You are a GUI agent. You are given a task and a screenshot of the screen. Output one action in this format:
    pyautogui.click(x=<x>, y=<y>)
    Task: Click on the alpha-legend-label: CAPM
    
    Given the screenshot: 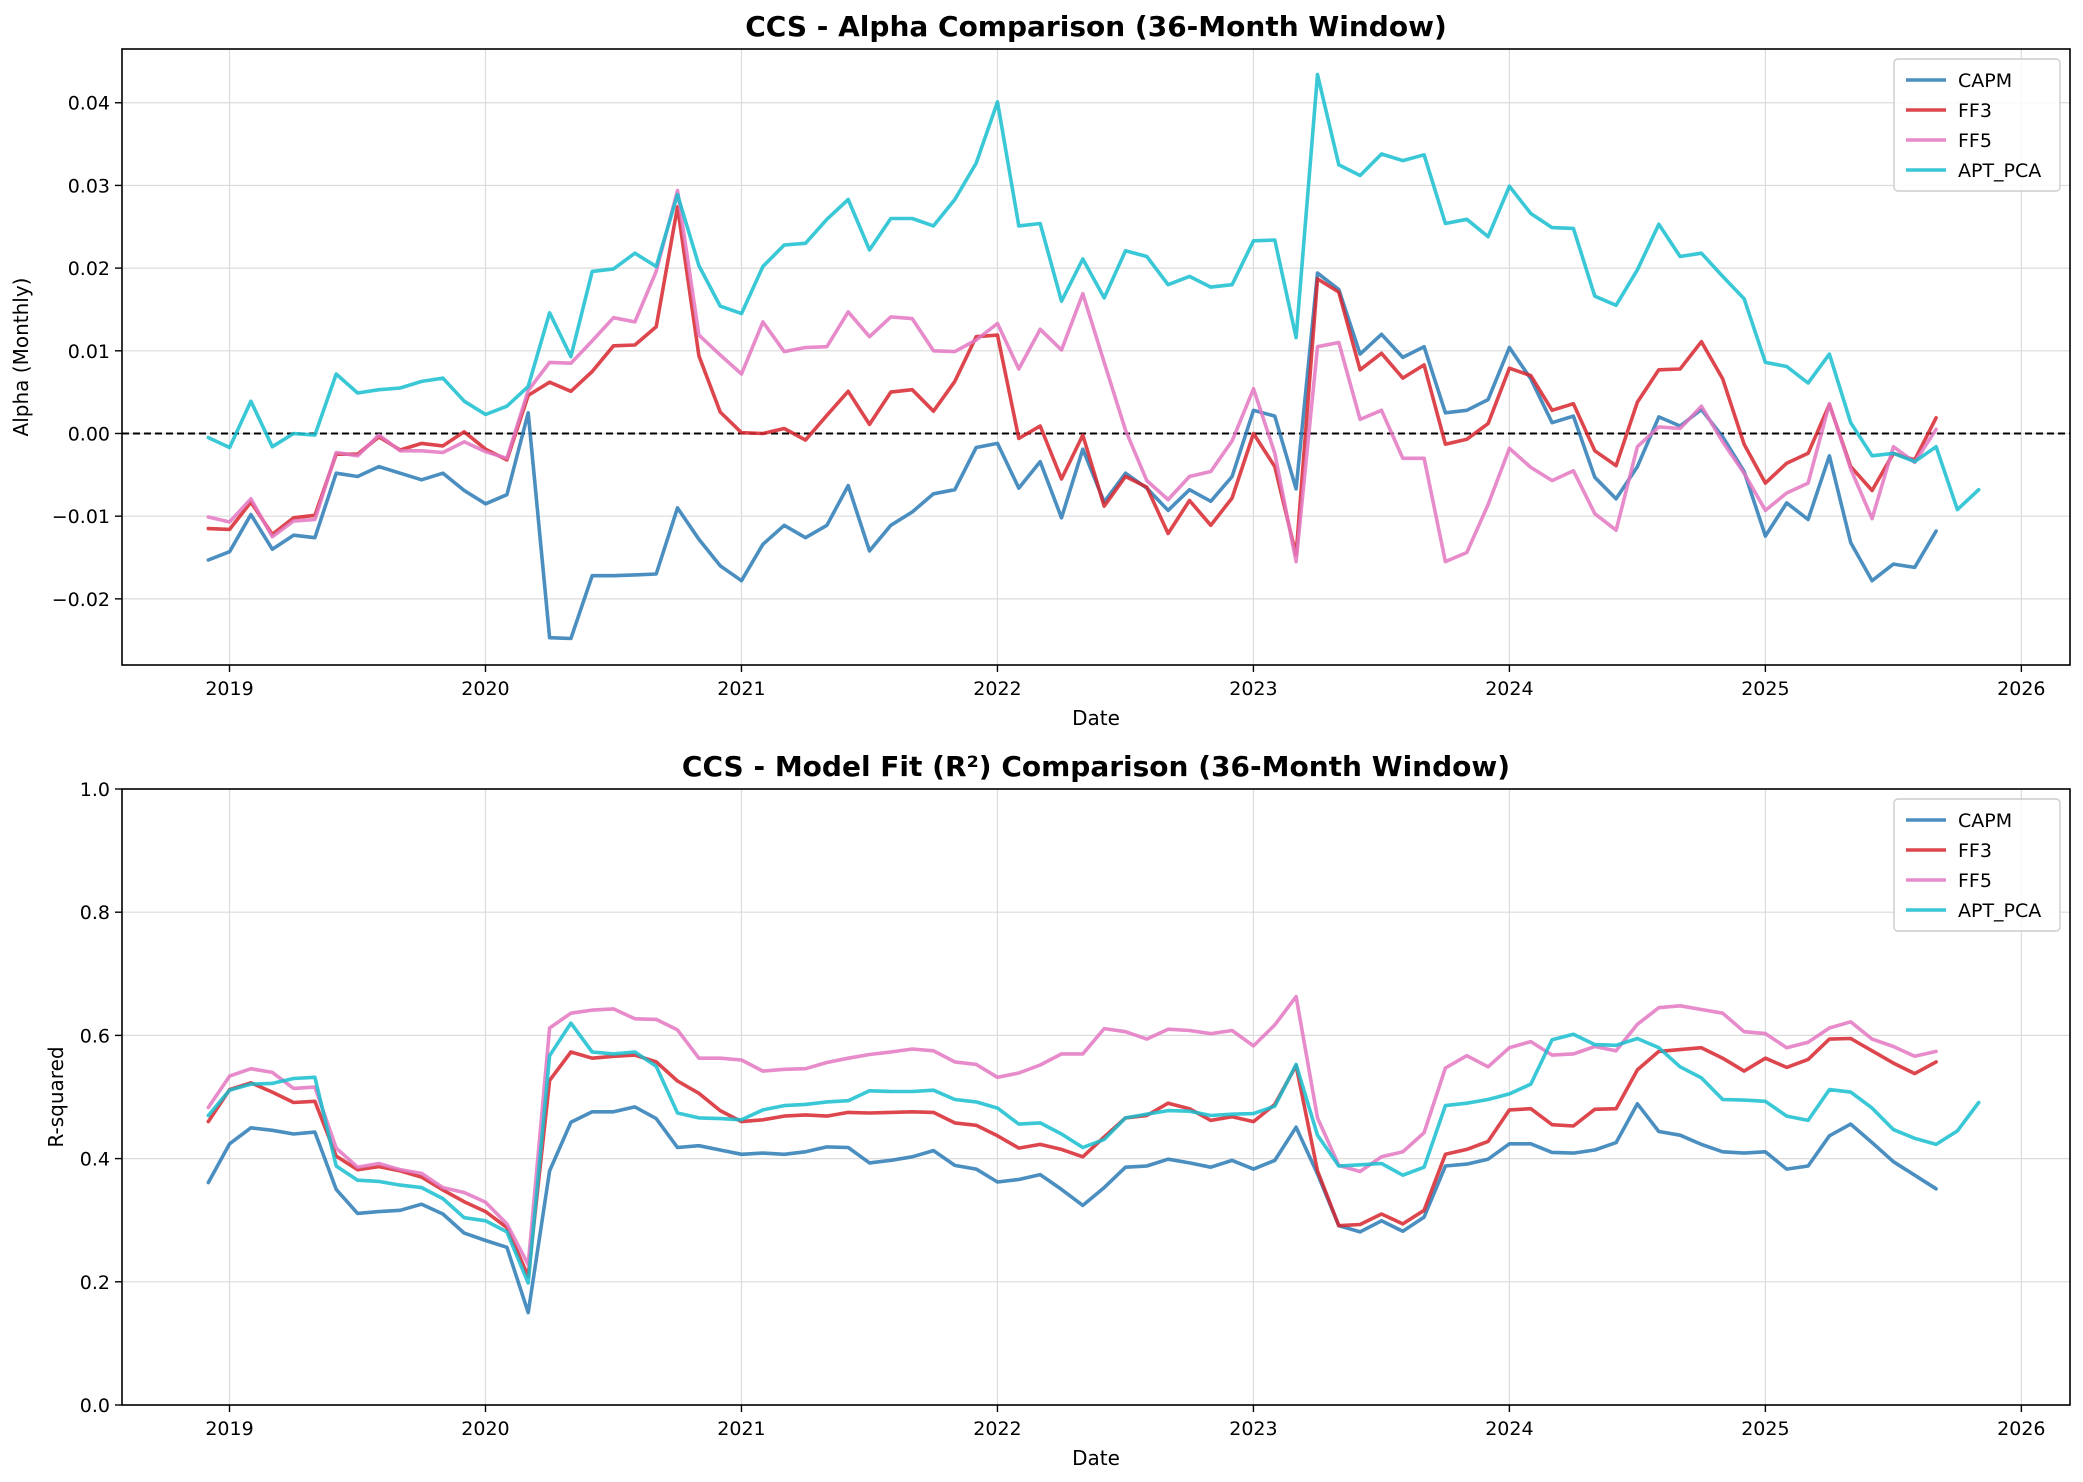 What is the action you would take?
    pyautogui.click(x=1985, y=81)
    